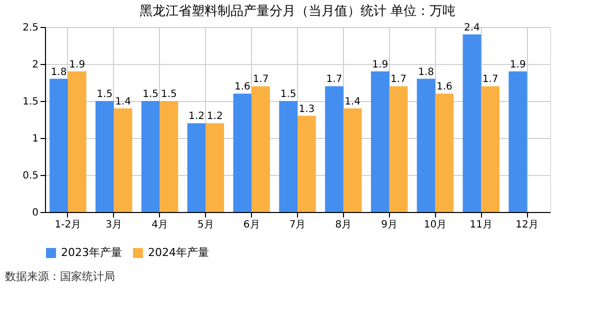 The image size is (590, 330). What do you see at coordinates (30, 176) in the screenshot?
I see `y-tick-label: 0.5` at bounding box center [30, 176].